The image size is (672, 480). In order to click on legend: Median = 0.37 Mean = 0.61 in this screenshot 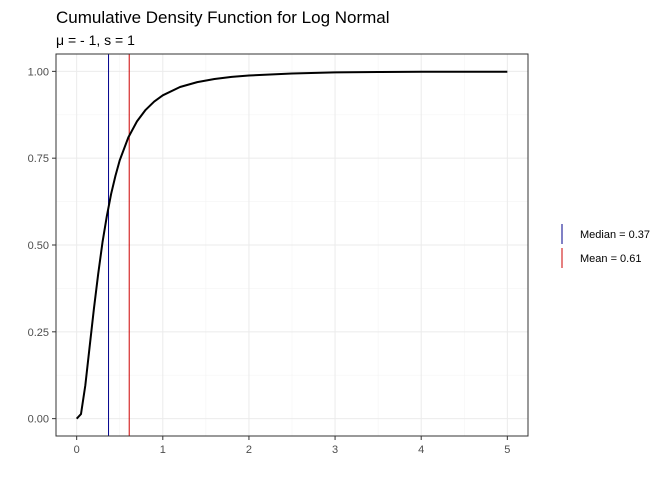, I will do `click(605, 246)`.